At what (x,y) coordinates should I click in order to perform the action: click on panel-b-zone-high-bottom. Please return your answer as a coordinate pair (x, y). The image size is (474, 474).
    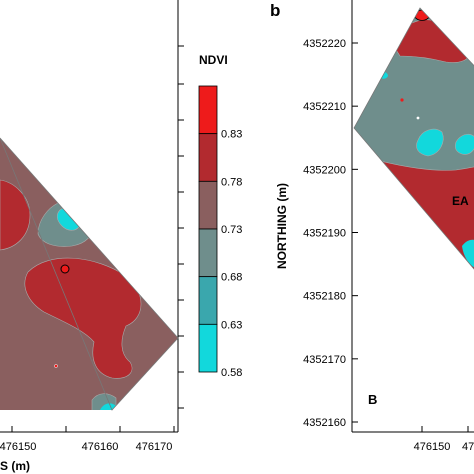
    Looking at the image, I should click on (424, 217).